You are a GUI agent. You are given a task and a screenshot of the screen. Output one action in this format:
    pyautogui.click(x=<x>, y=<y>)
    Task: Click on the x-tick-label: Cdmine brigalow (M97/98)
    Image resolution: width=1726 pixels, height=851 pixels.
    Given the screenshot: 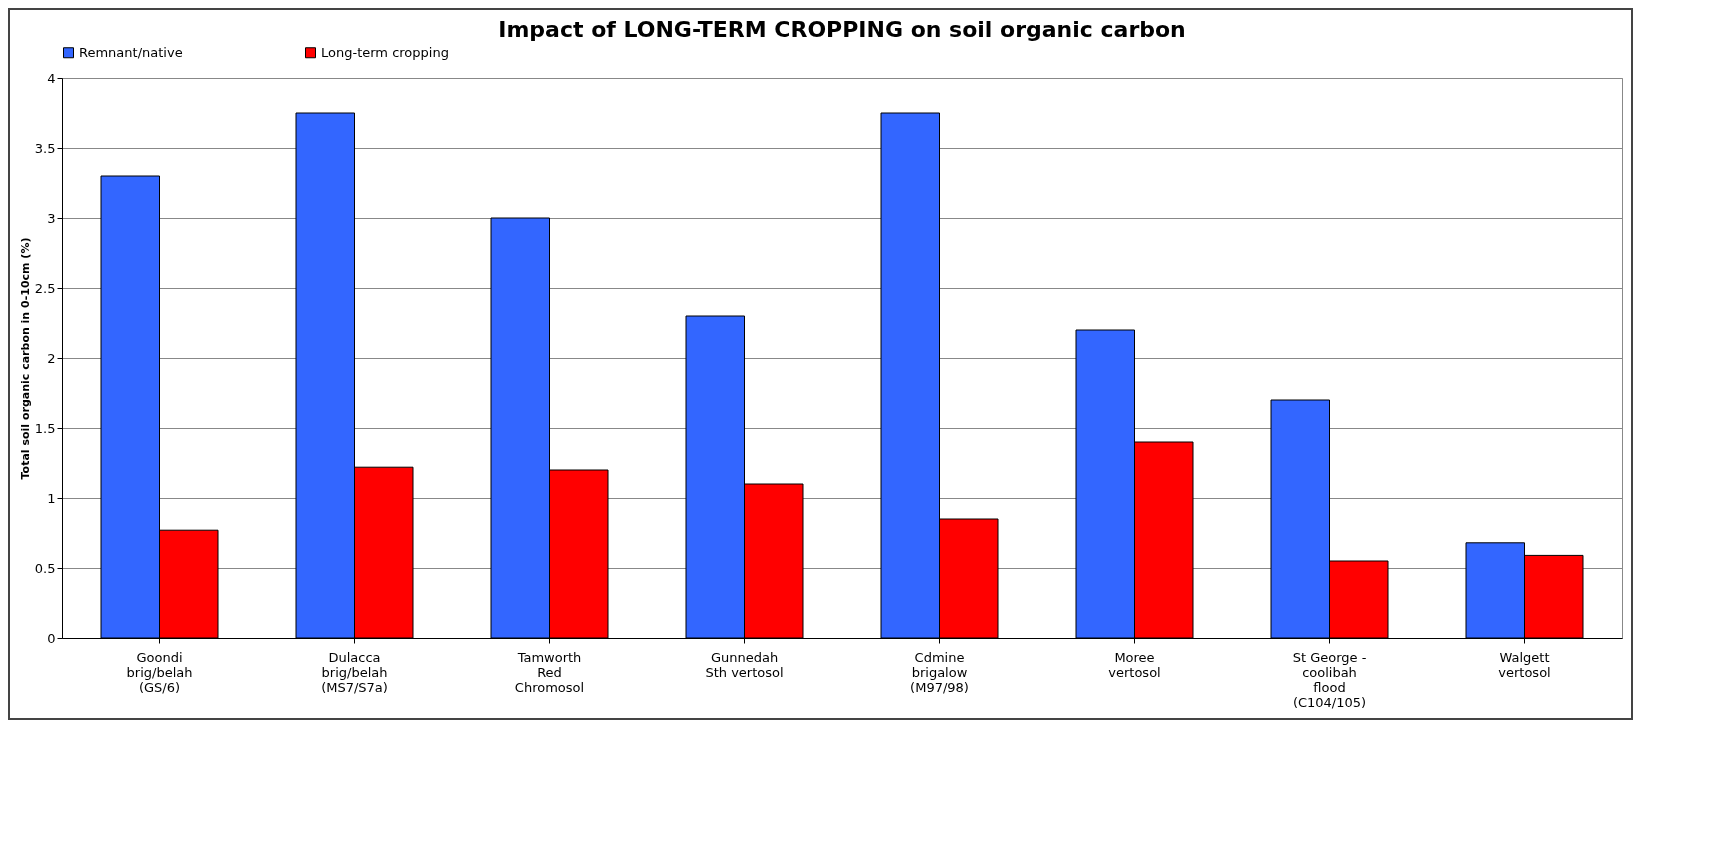 What is the action you would take?
    pyautogui.click(x=939, y=672)
    